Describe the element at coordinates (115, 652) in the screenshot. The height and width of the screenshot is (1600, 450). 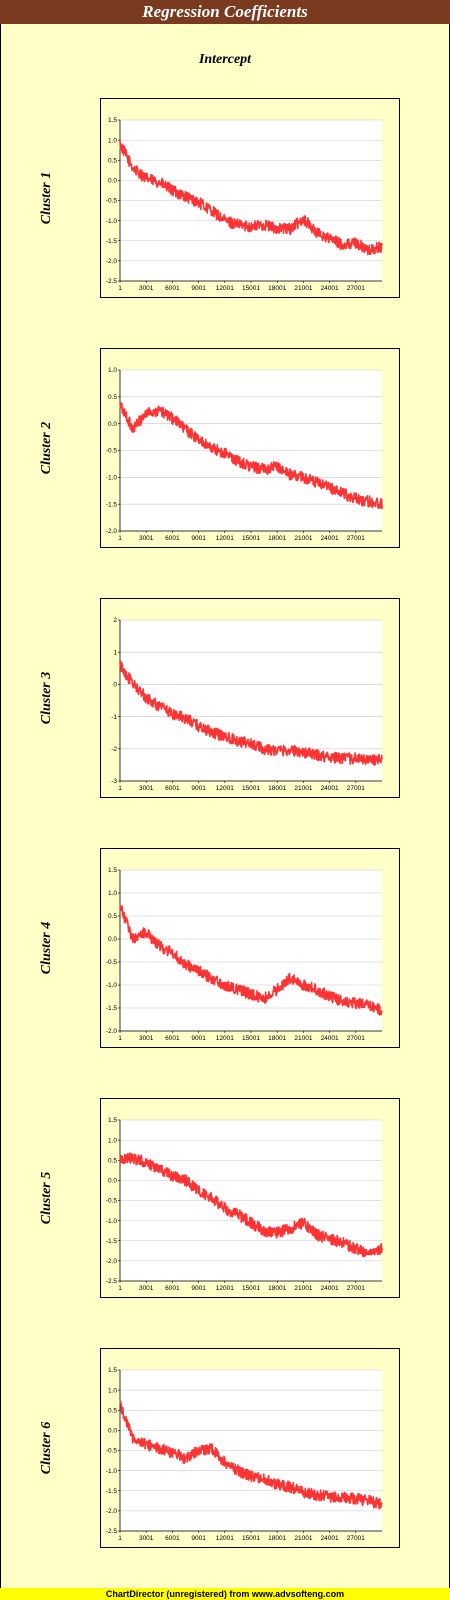
I see `y-tick-label: 1` at that location.